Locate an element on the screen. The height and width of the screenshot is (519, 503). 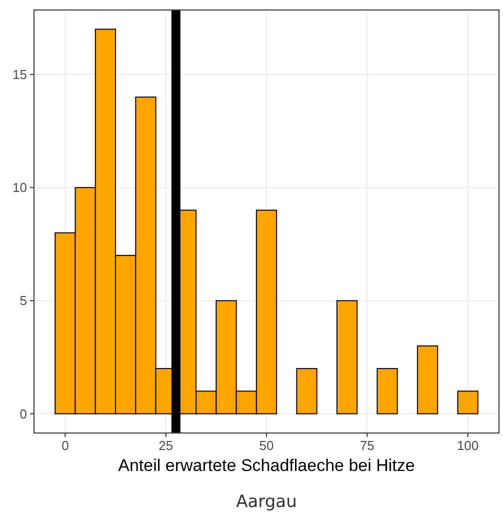
text: Aargau is located at coordinates (266, 502).